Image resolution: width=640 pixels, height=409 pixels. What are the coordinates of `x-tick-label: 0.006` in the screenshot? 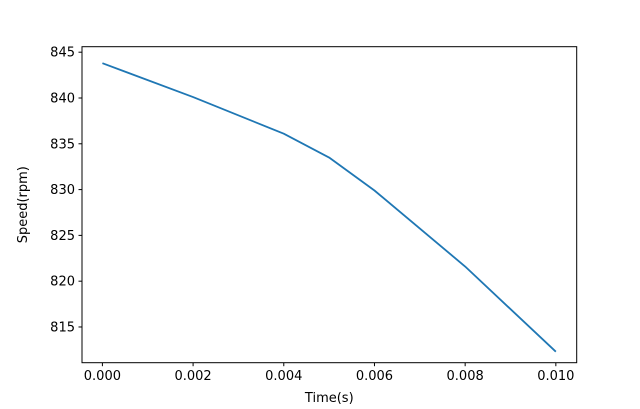 It's located at (374, 376).